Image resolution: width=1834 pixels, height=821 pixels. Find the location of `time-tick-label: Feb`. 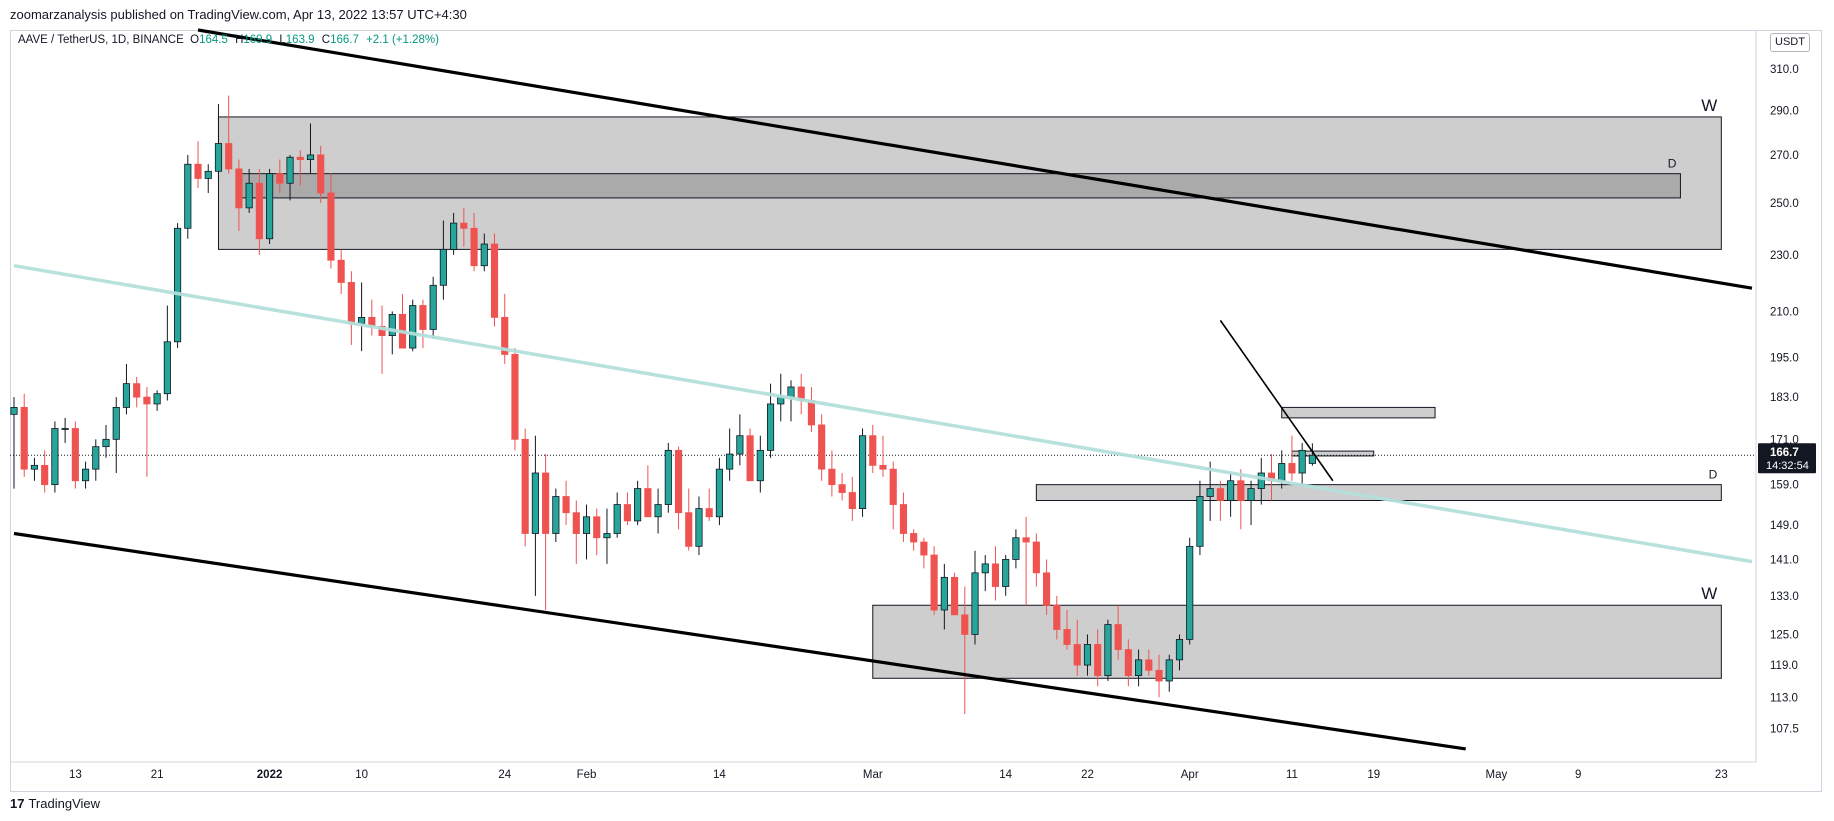

time-tick-label: Feb is located at coordinates (587, 775).